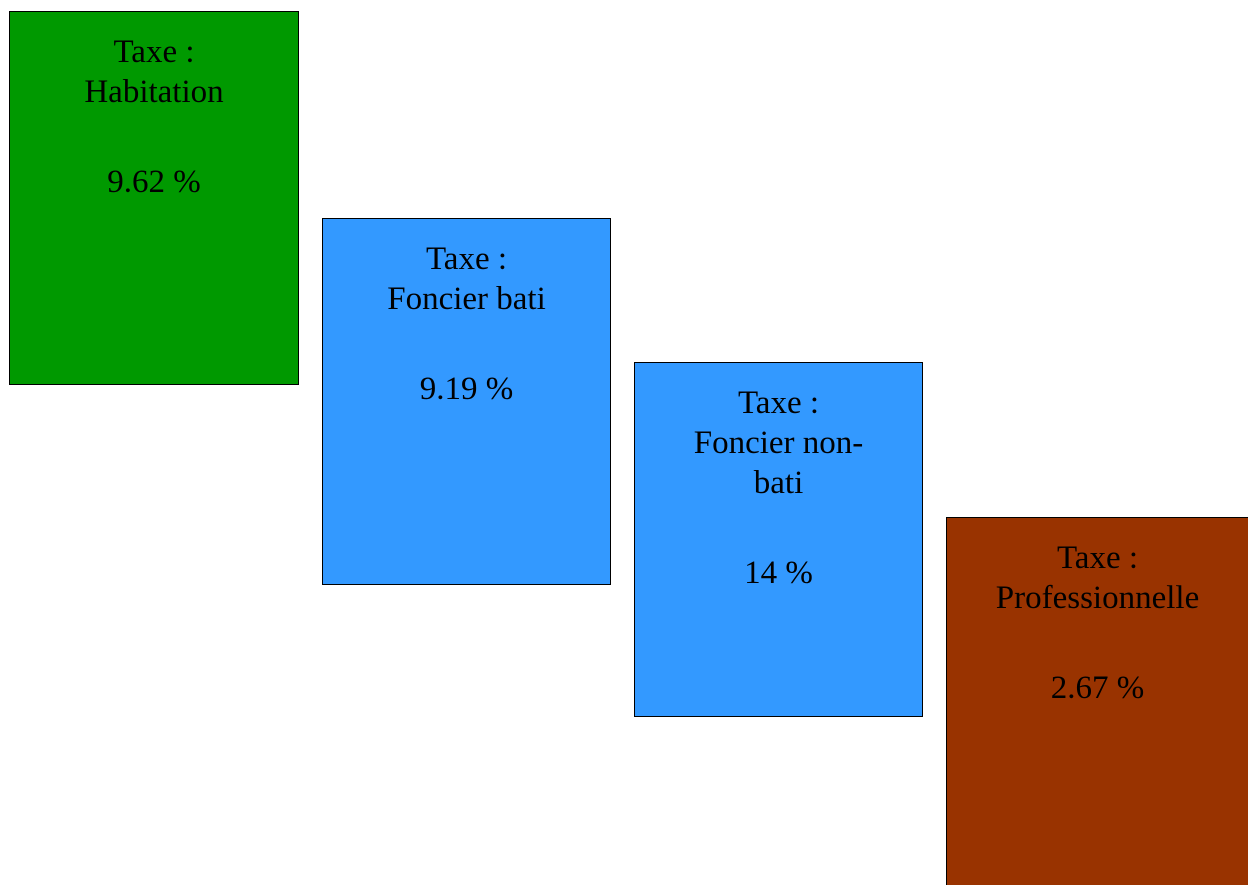  Describe the element at coordinates (778, 443) in the screenshot. I see `tax-box-name: Foncier non-` at that location.